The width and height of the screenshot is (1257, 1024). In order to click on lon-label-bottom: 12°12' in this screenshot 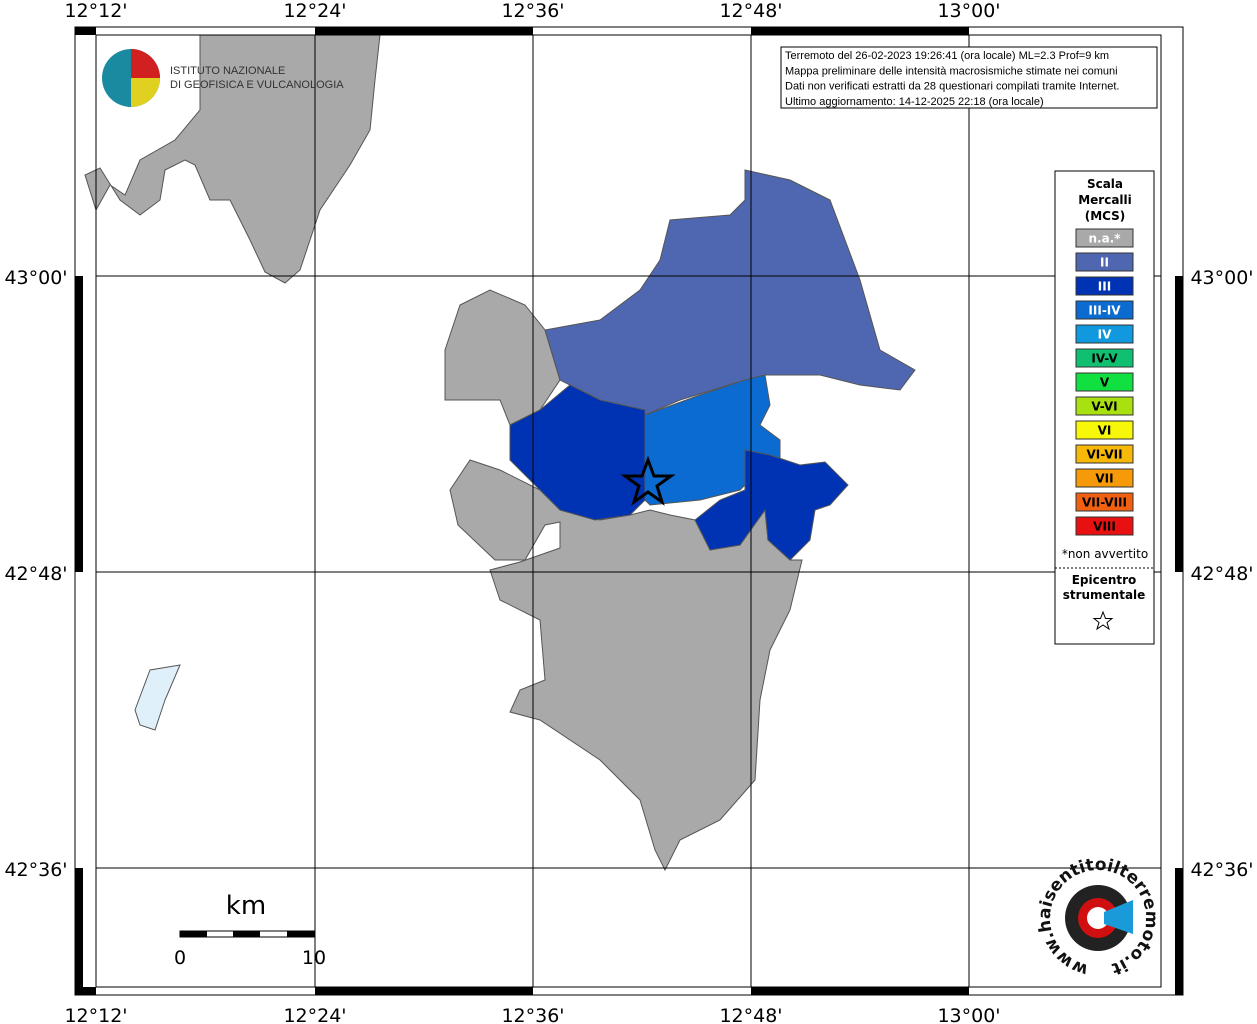, I will do `click(95, 1014)`.